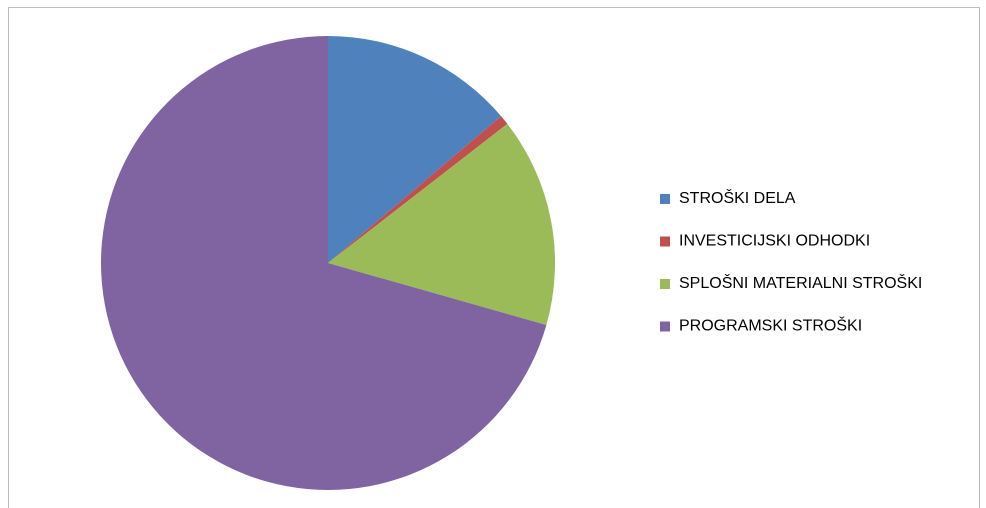 The width and height of the screenshot is (986, 508). I want to click on legend-label: INVESTICIJSKI ODHODKI, so click(774, 241).